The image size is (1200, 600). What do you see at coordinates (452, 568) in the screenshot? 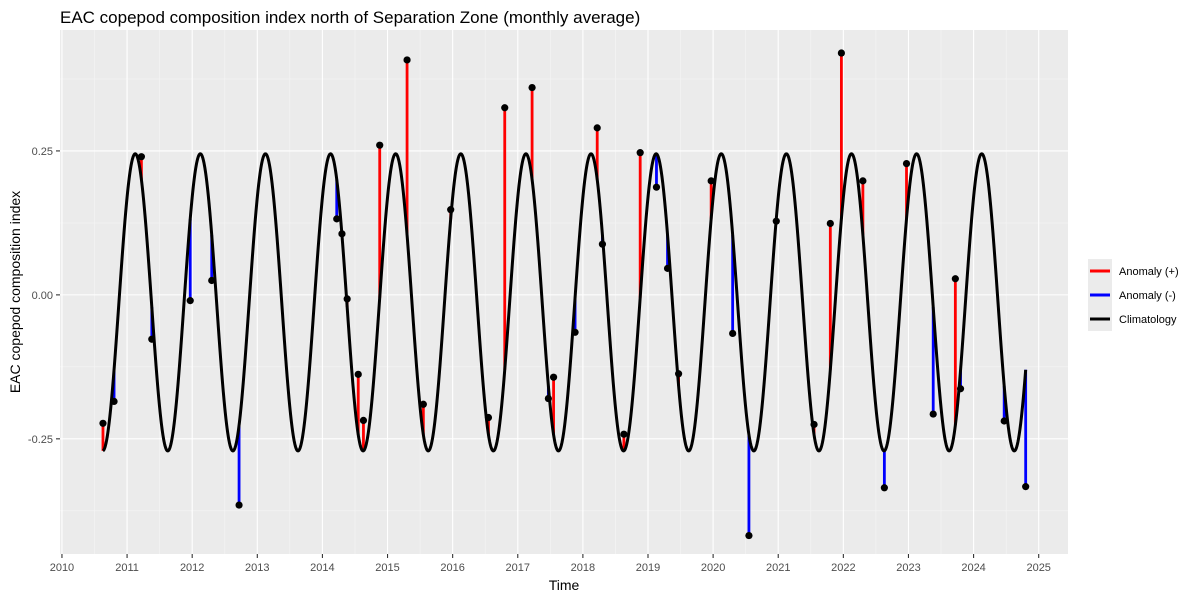
I see `x-tick-label: 2016` at bounding box center [452, 568].